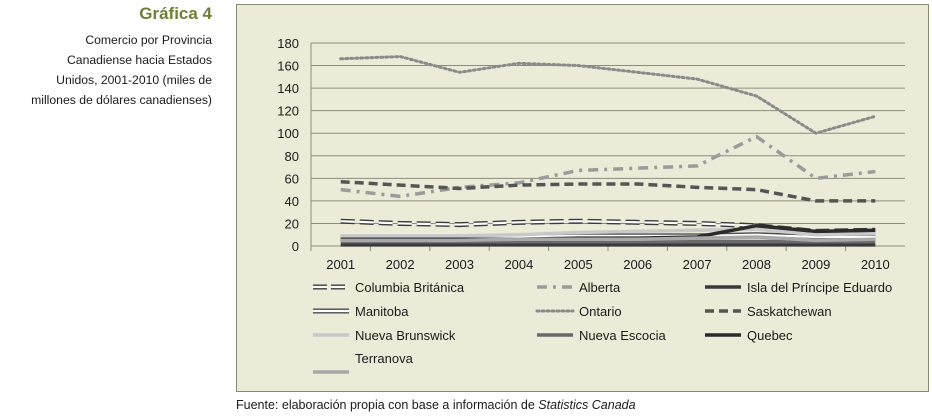 This screenshot has height=416, width=932. What do you see at coordinates (697, 264) in the screenshot?
I see `x-tick-label: 2007` at bounding box center [697, 264].